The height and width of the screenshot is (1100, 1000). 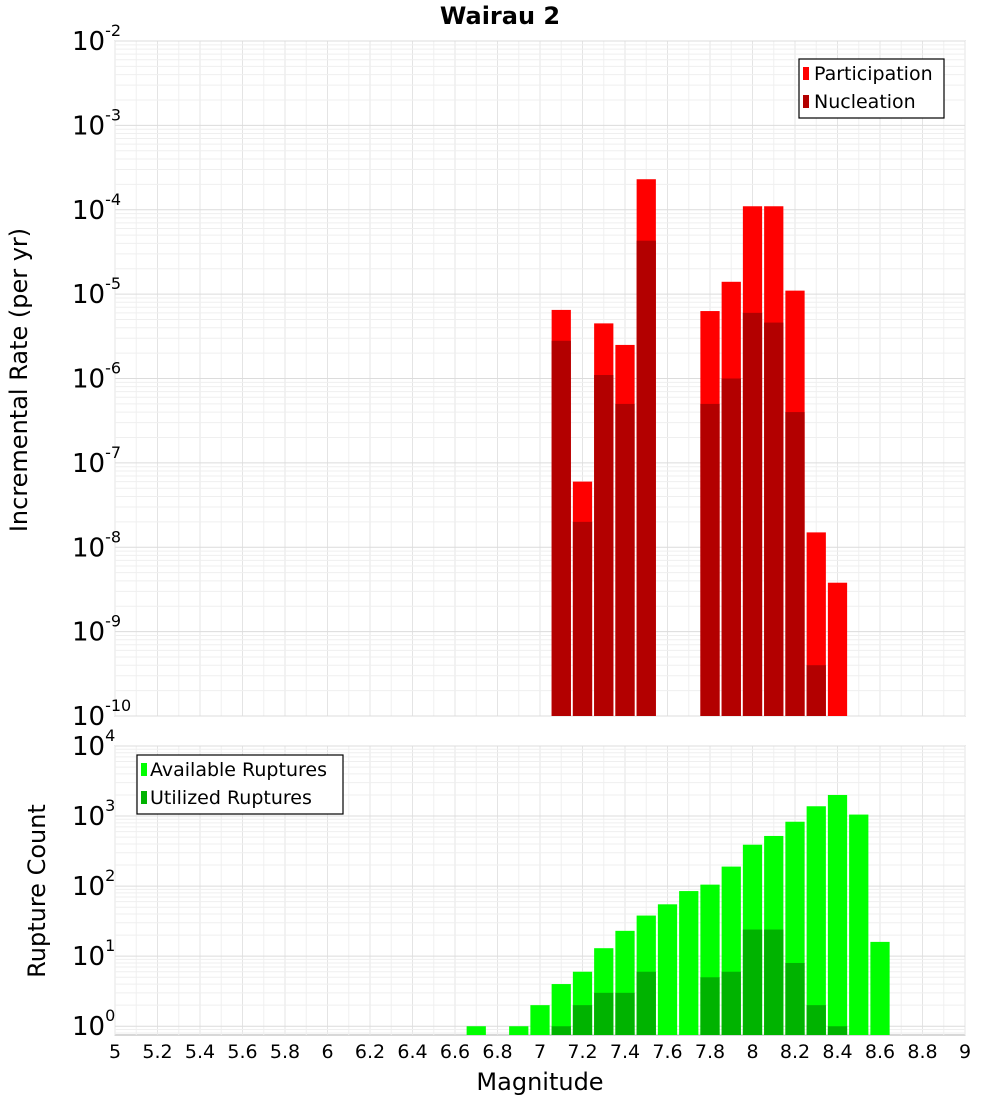 I want to click on utilized-legend-swatch, so click(x=144, y=797).